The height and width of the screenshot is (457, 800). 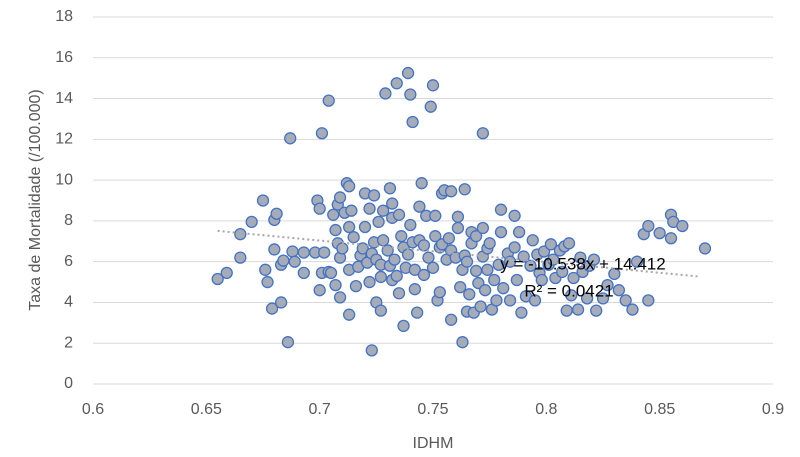 What do you see at coordinates (432, 409) in the screenshot?
I see `x-tick-label: 0.75` at bounding box center [432, 409].